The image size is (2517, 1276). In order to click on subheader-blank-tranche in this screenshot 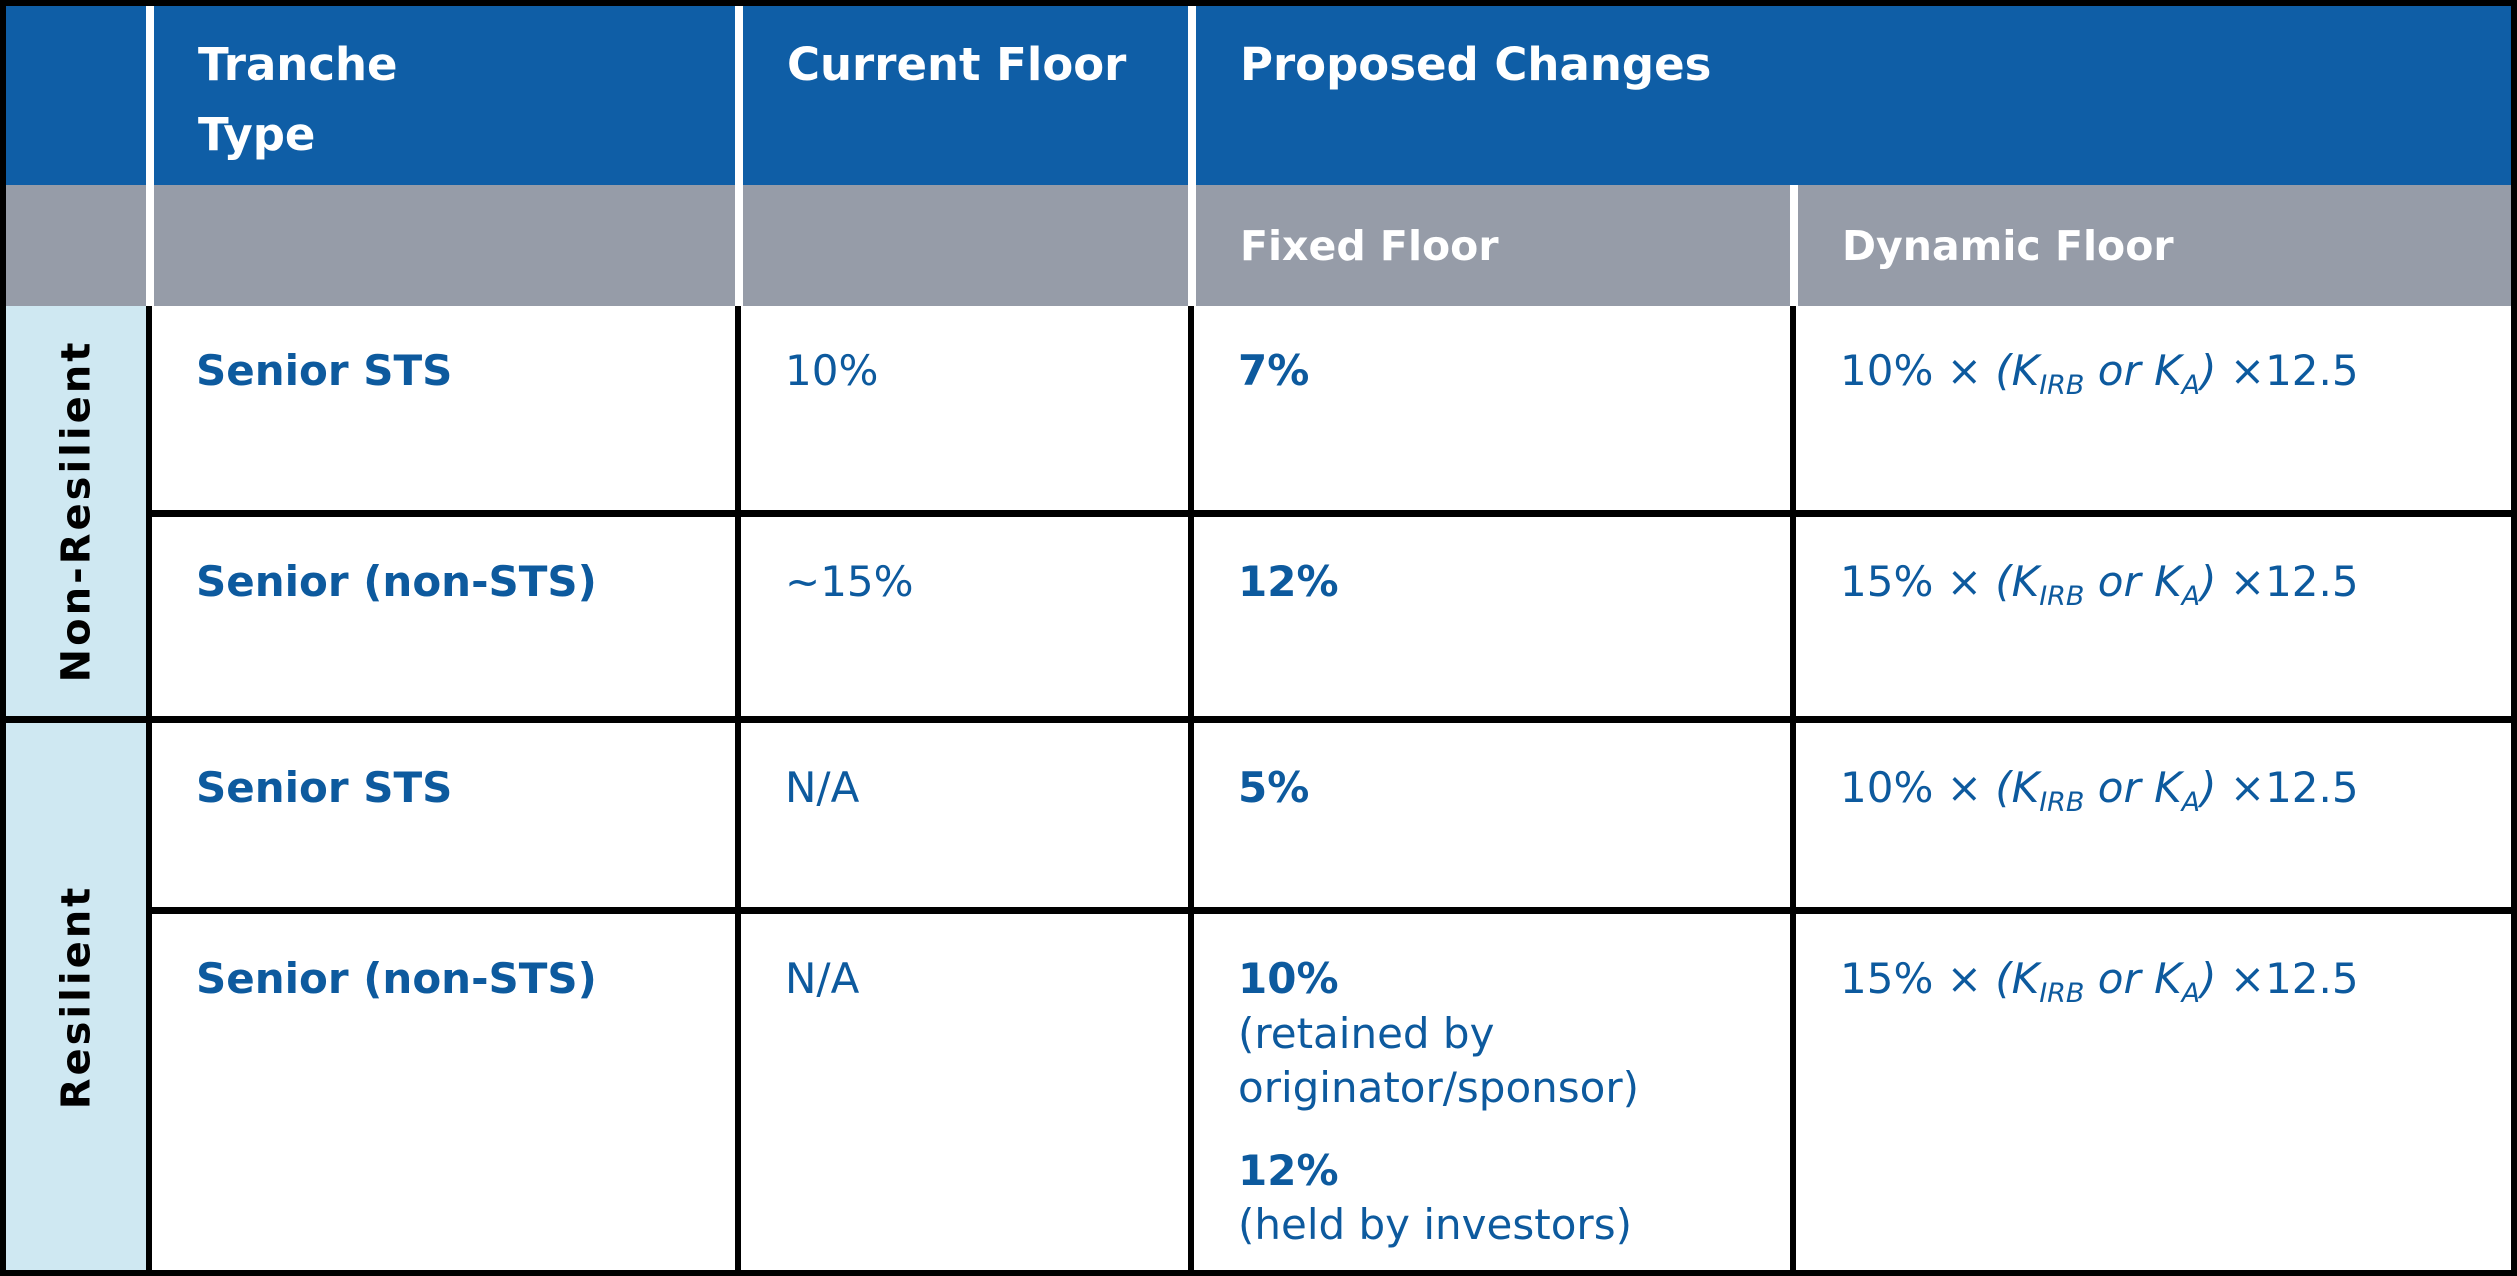, I will do `click(440, 245)`.